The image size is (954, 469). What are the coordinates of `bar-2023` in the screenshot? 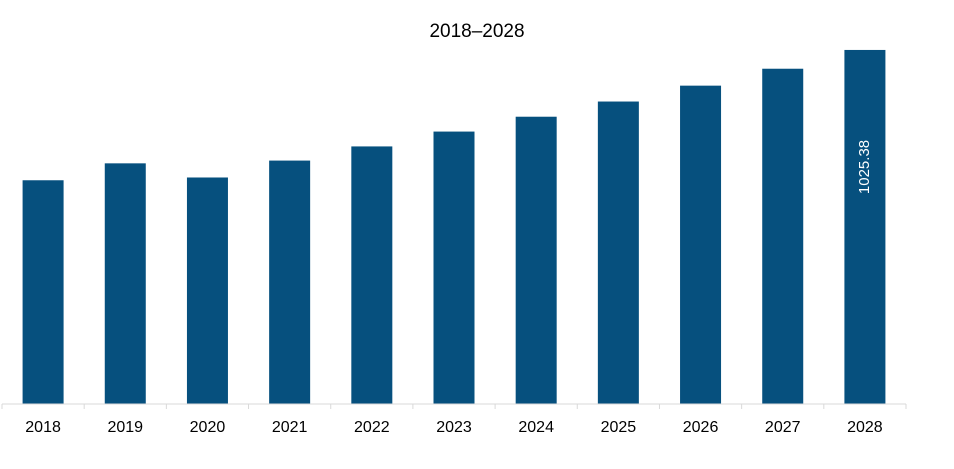 It's located at (454, 267).